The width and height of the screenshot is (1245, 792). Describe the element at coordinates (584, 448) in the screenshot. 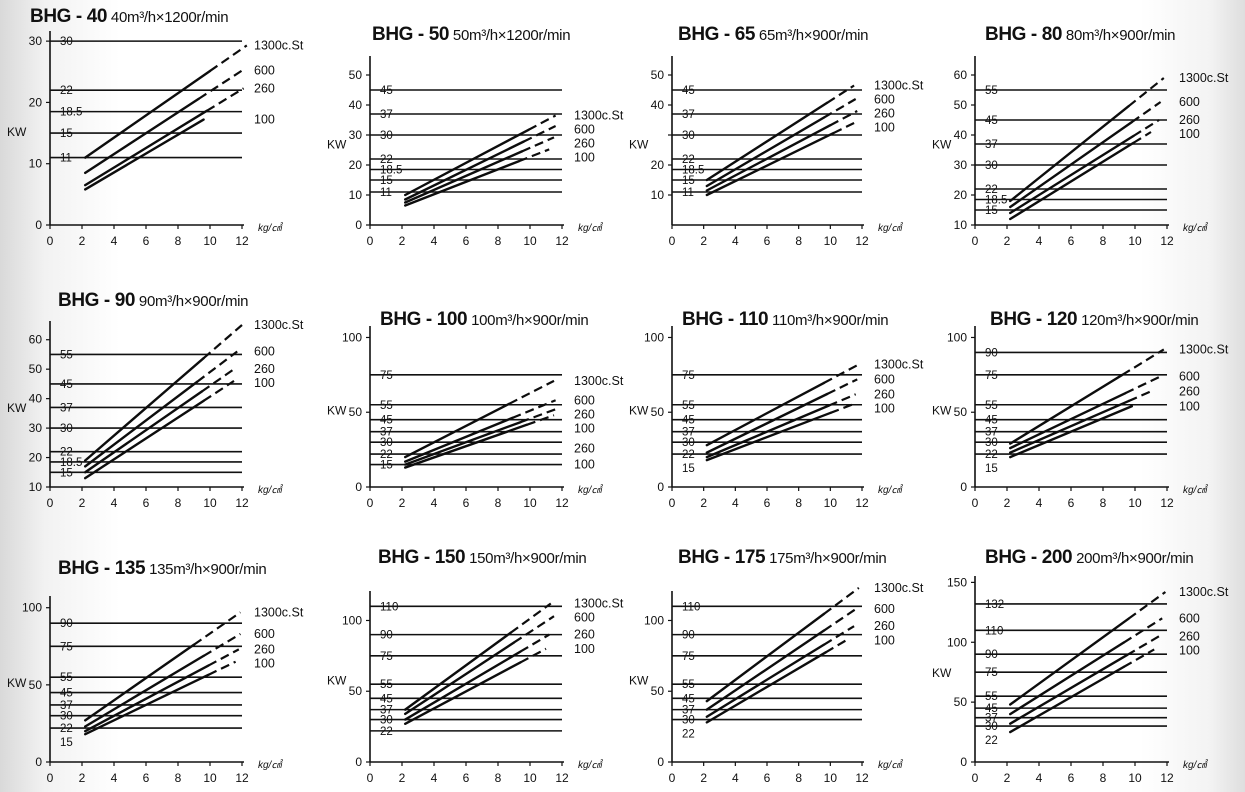

I see `series-label-extra: 260` at that location.